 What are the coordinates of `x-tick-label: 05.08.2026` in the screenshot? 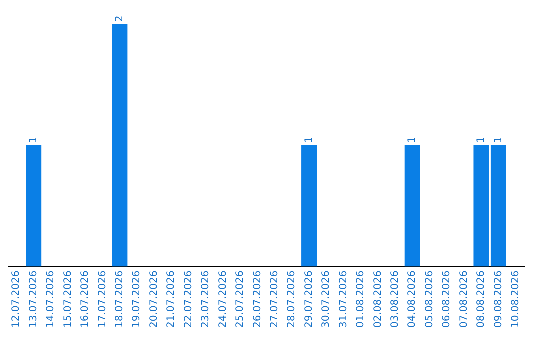 It's located at (430, 299).